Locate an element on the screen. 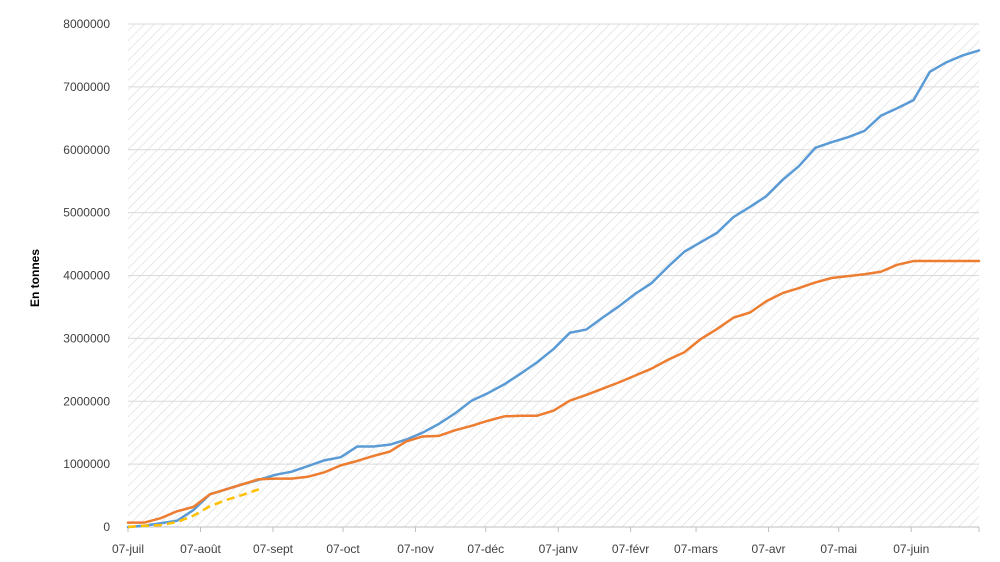 The width and height of the screenshot is (1000, 562). x-tick-label: 07-oct is located at coordinates (343, 549).